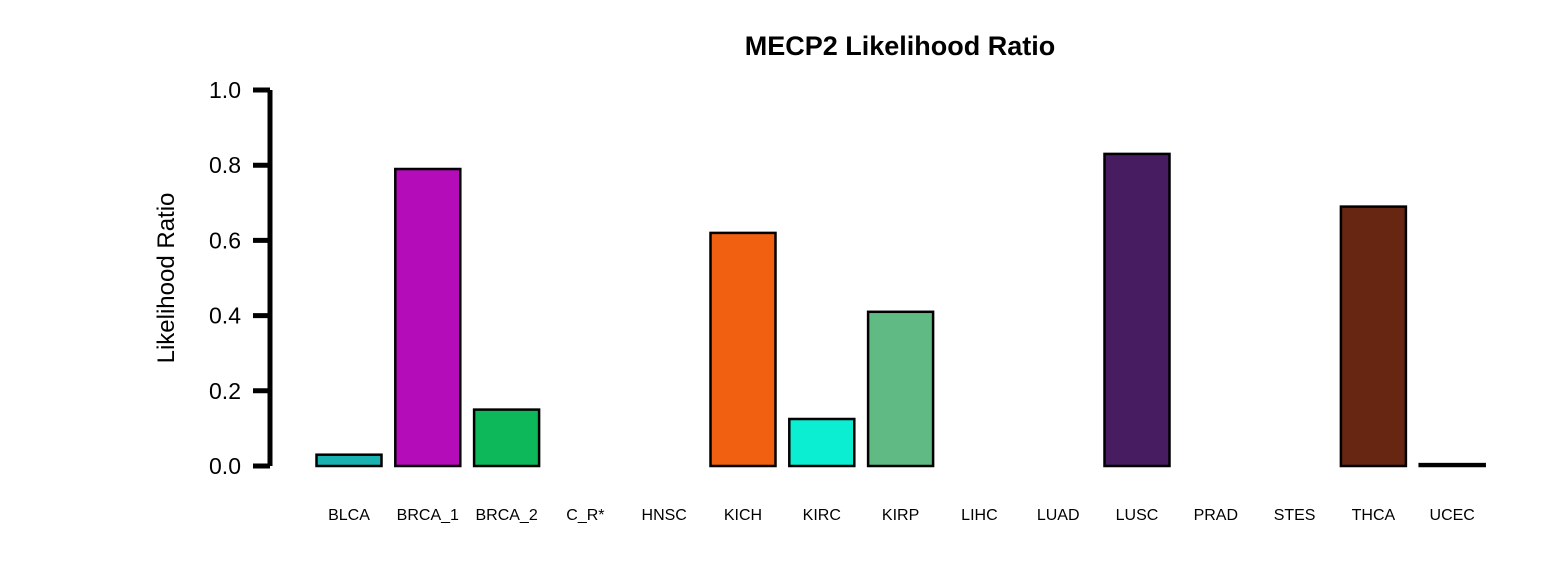 This screenshot has height=586, width=1560. What do you see at coordinates (225, 240) in the screenshot?
I see `y-tick-label: 0.6` at bounding box center [225, 240].